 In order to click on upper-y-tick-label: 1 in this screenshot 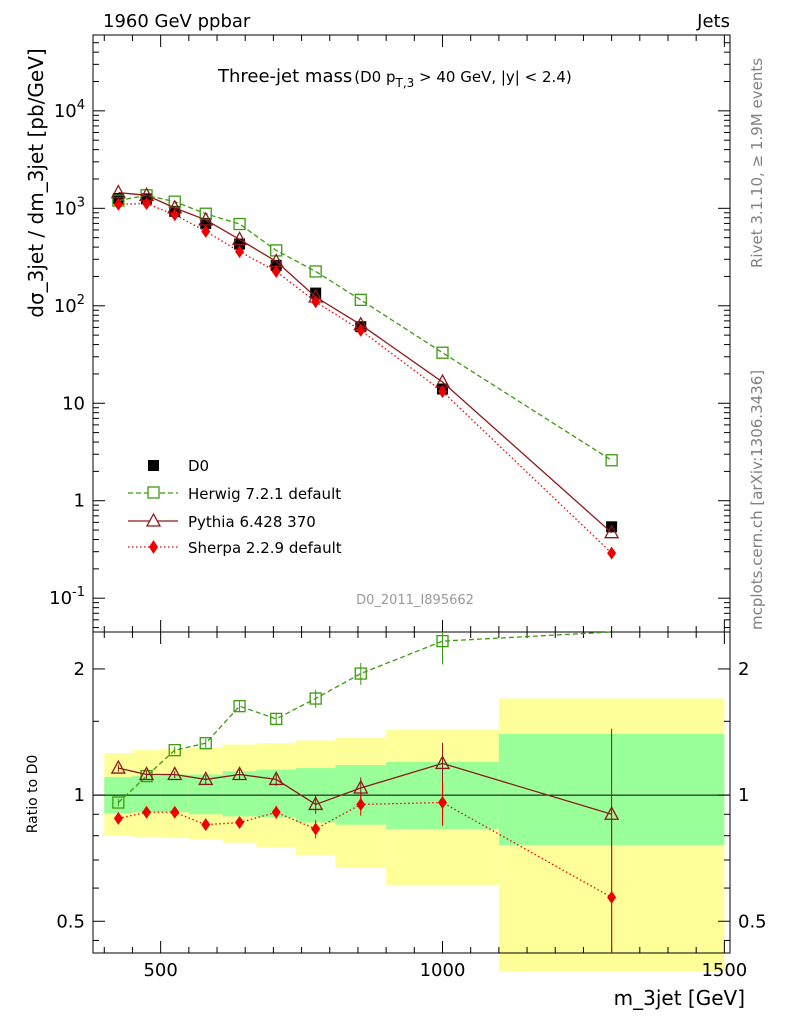, I will do `click(79, 501)`.